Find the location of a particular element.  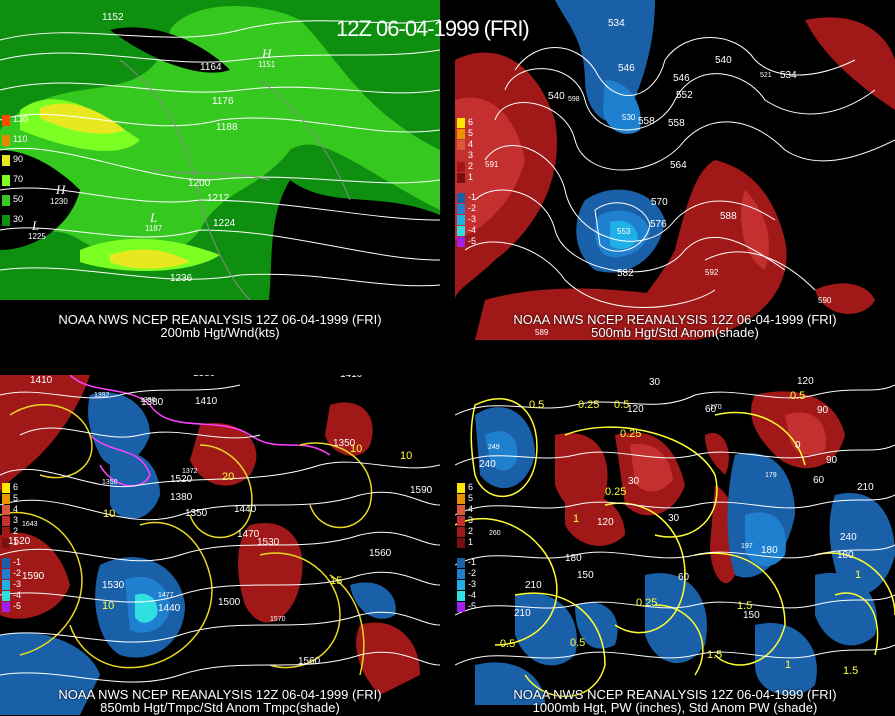

pressure-value: 260 is located at coordinates (495, 533).